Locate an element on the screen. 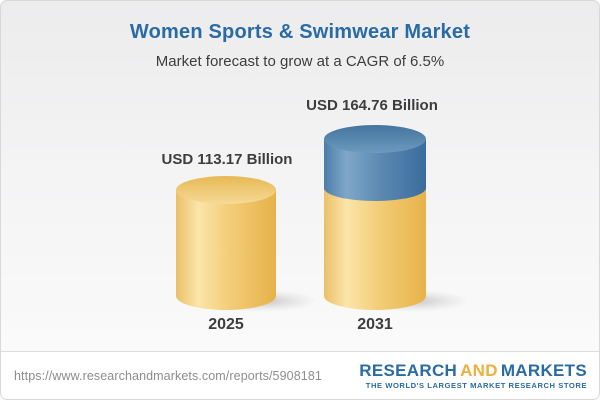 This screenshot has width=600, height=400. cylinder-2031 is located at coordinates (375, 217).